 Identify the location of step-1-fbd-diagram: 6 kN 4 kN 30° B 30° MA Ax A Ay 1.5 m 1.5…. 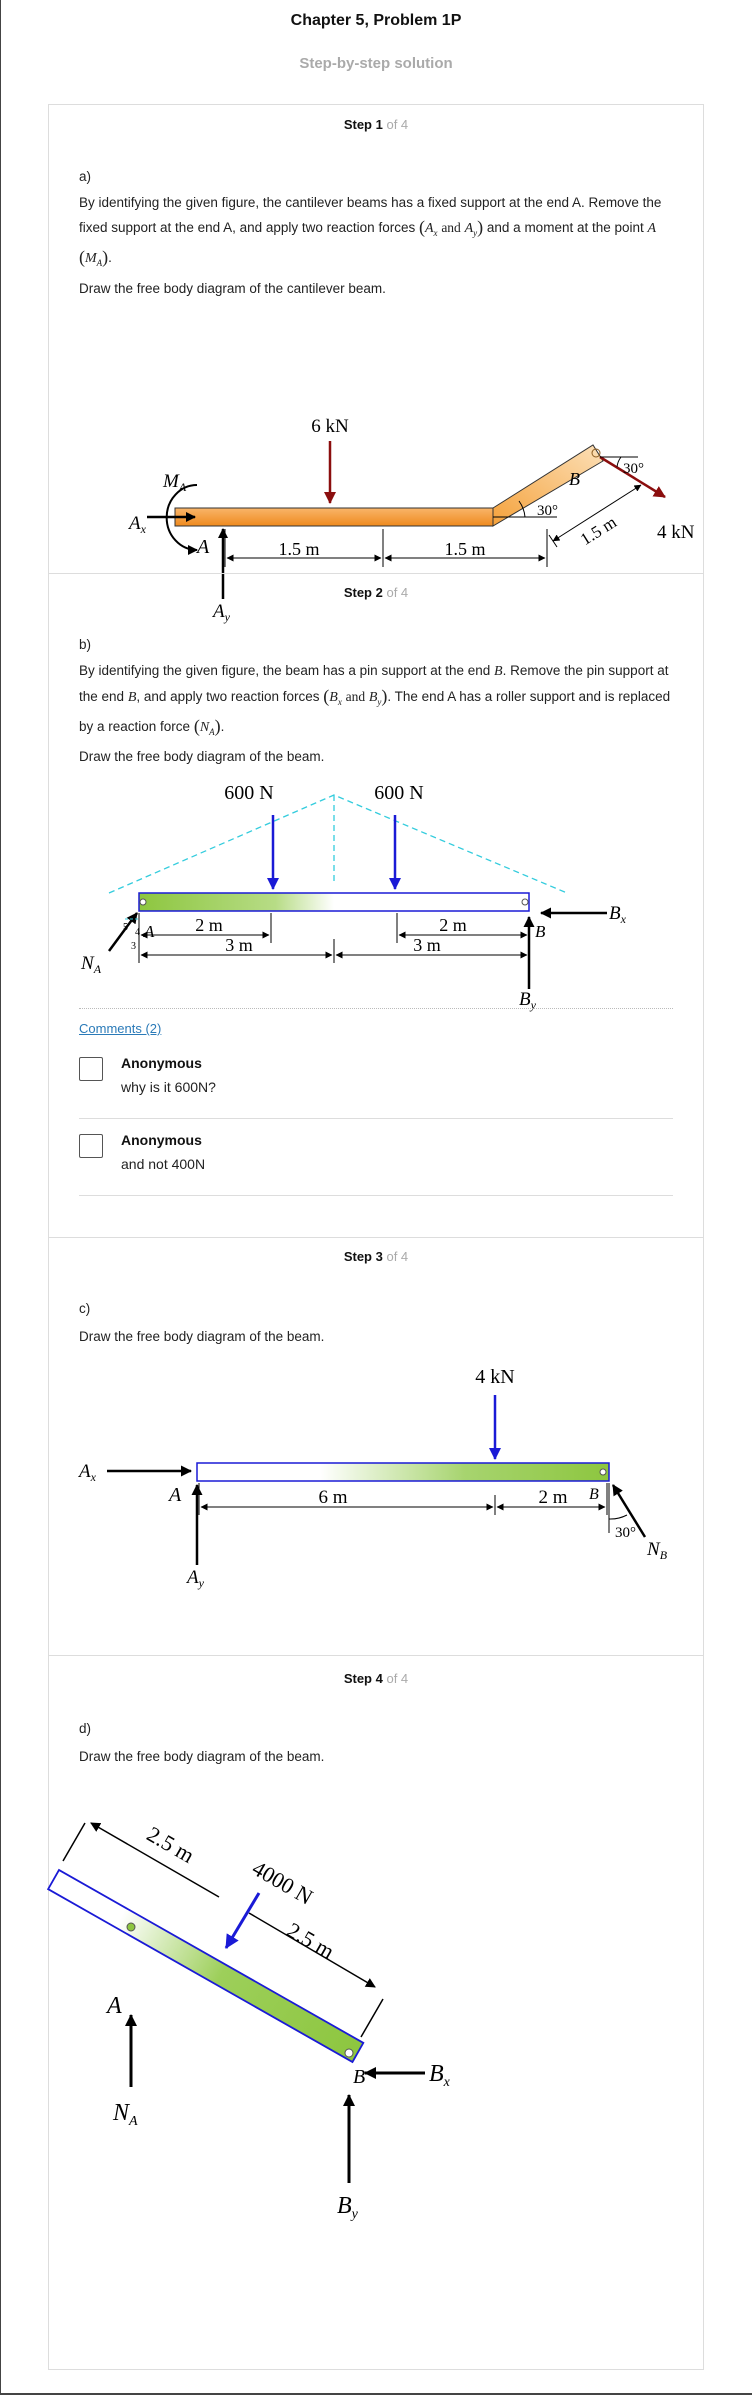
(411, 520).